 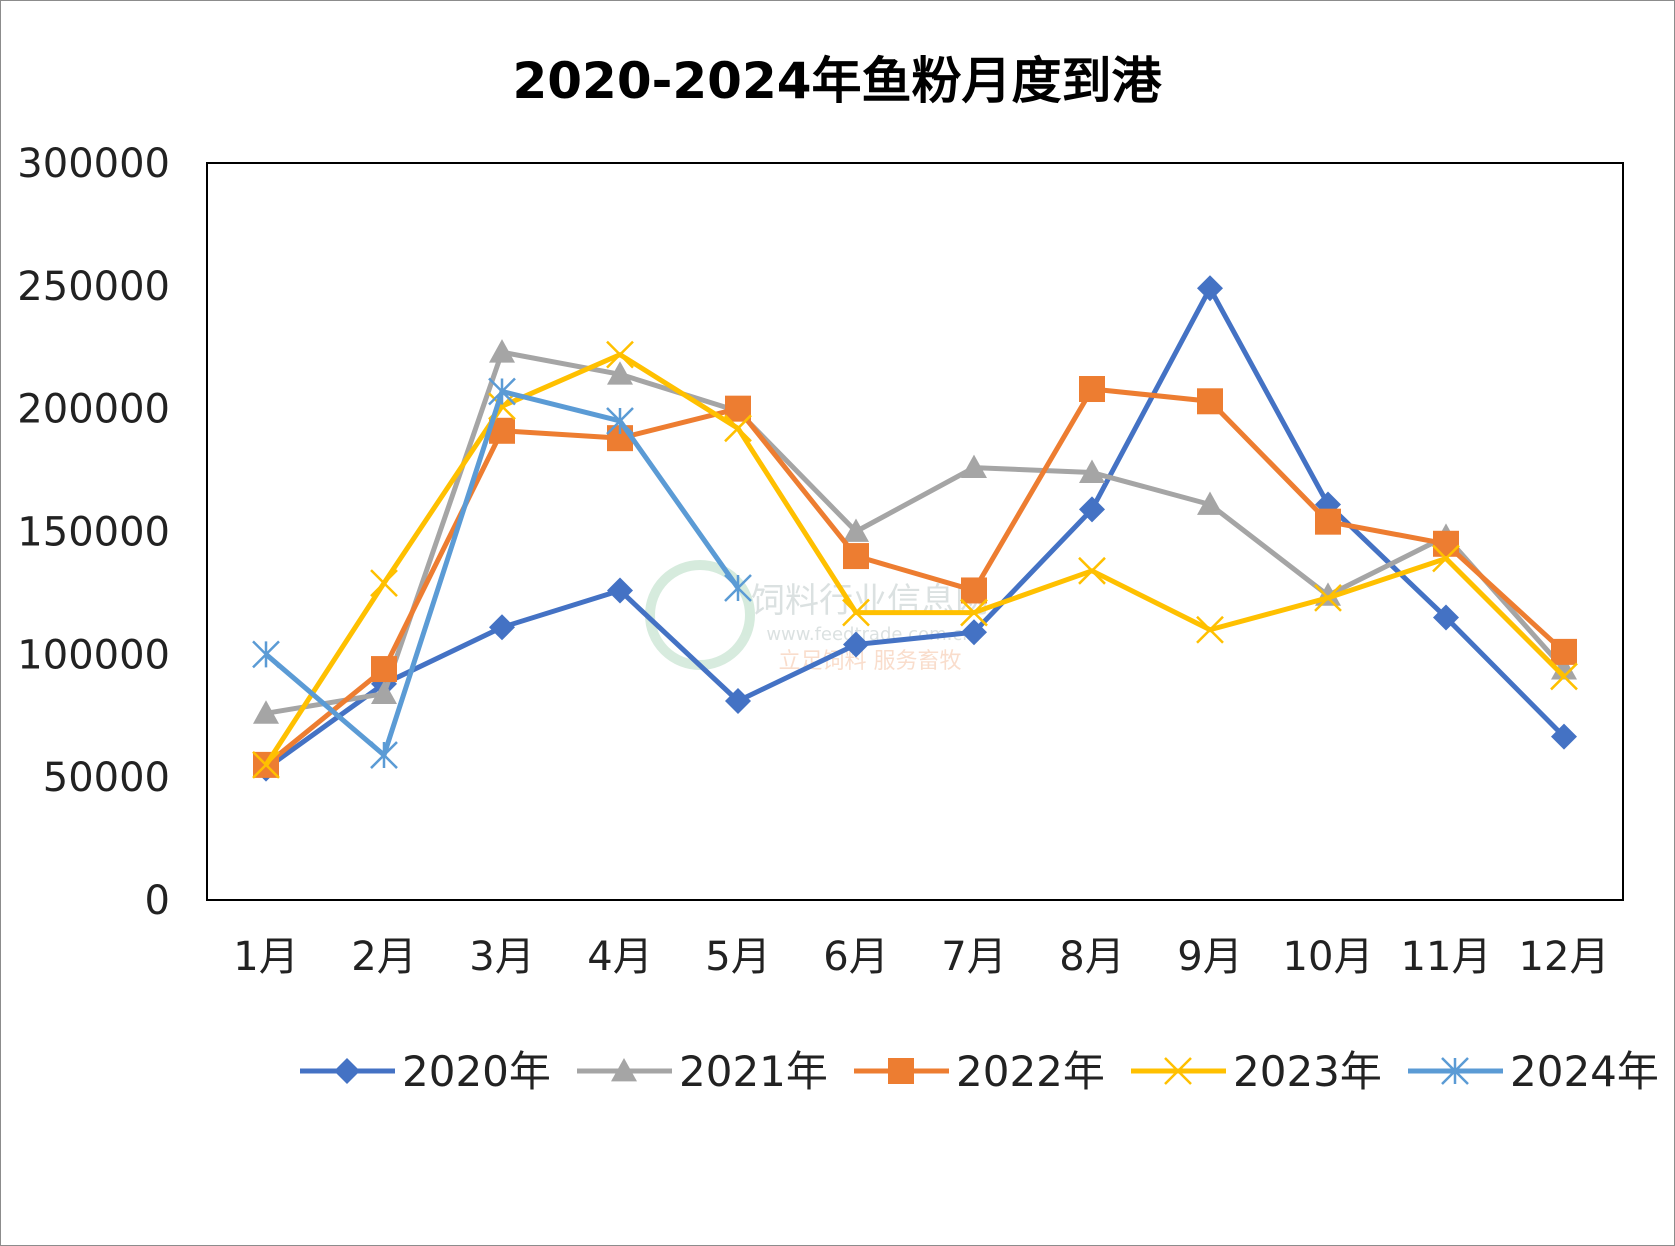 I want to click on y-tick-label: 250000, so click(x=93, y=287).